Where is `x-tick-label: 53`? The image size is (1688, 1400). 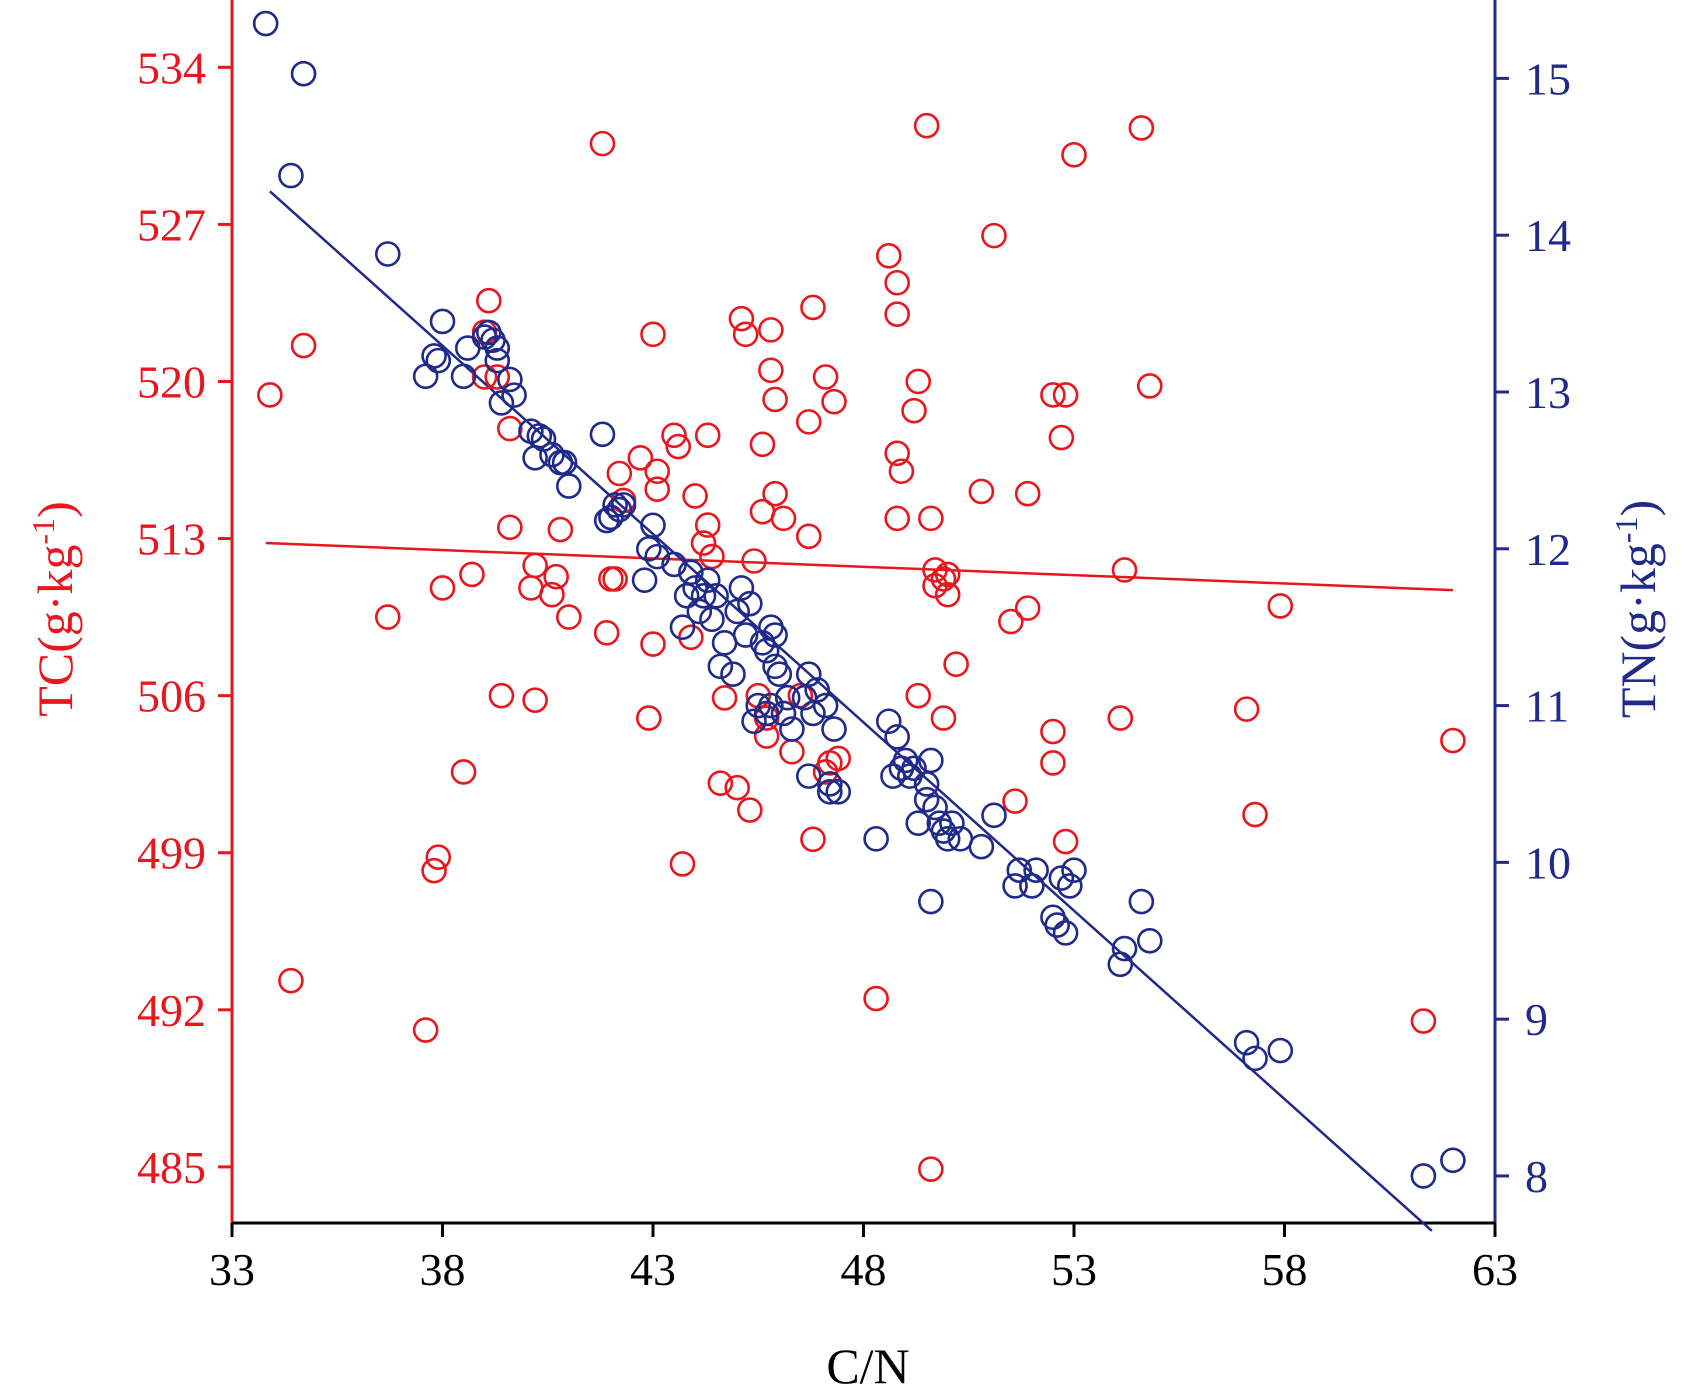
x-tick-label: 53 is located at coordinates (1074, 1269).